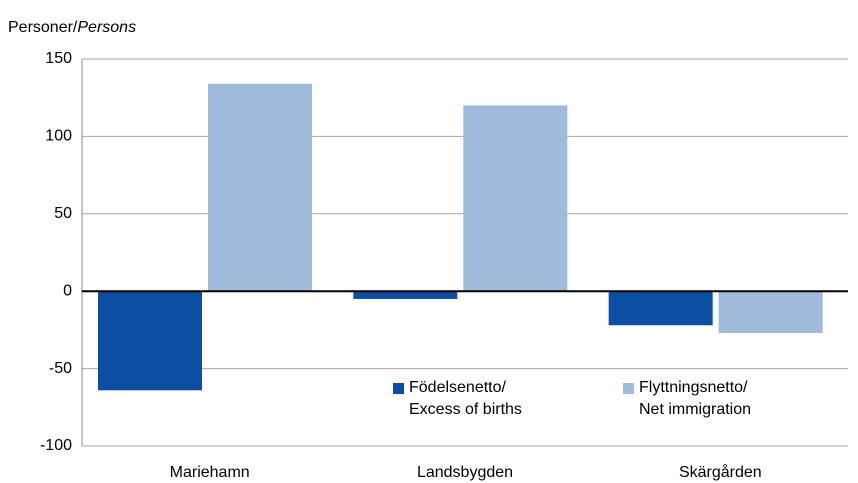 The height and width of the screenshot is (483, 858). Describe the element at coordinates (106, 27) in the screenshot. I see `y-label-part: Persons` at that location.